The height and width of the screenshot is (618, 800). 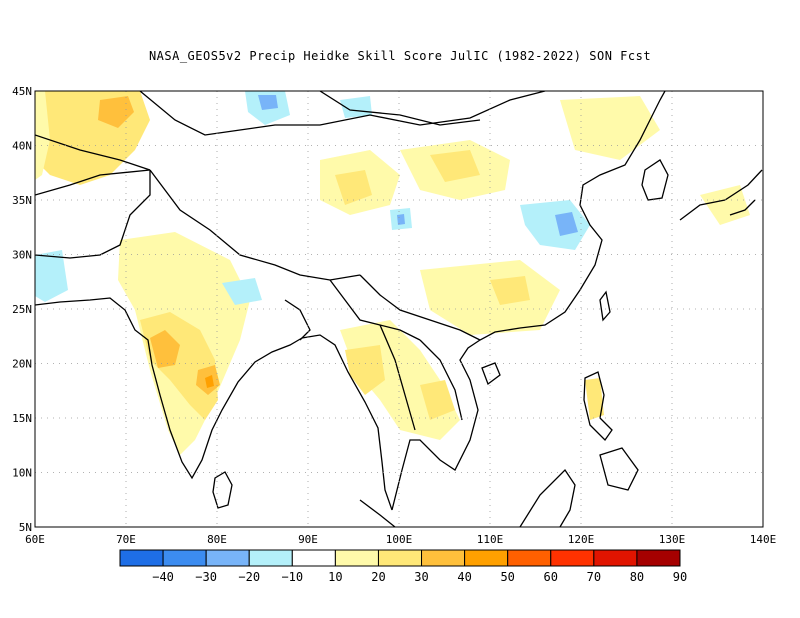 I want to click on colorbar-label: 70, so click(x=594, y=577).